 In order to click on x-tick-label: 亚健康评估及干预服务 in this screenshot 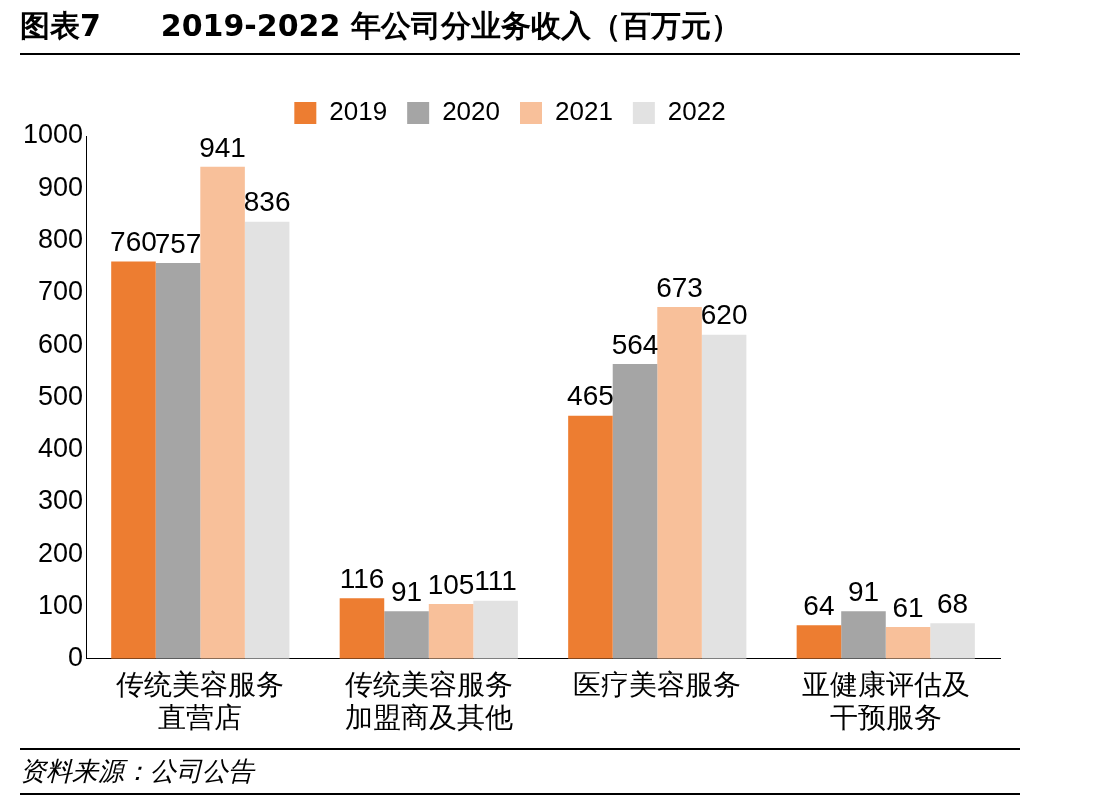, I will do `click(885, 701)`.